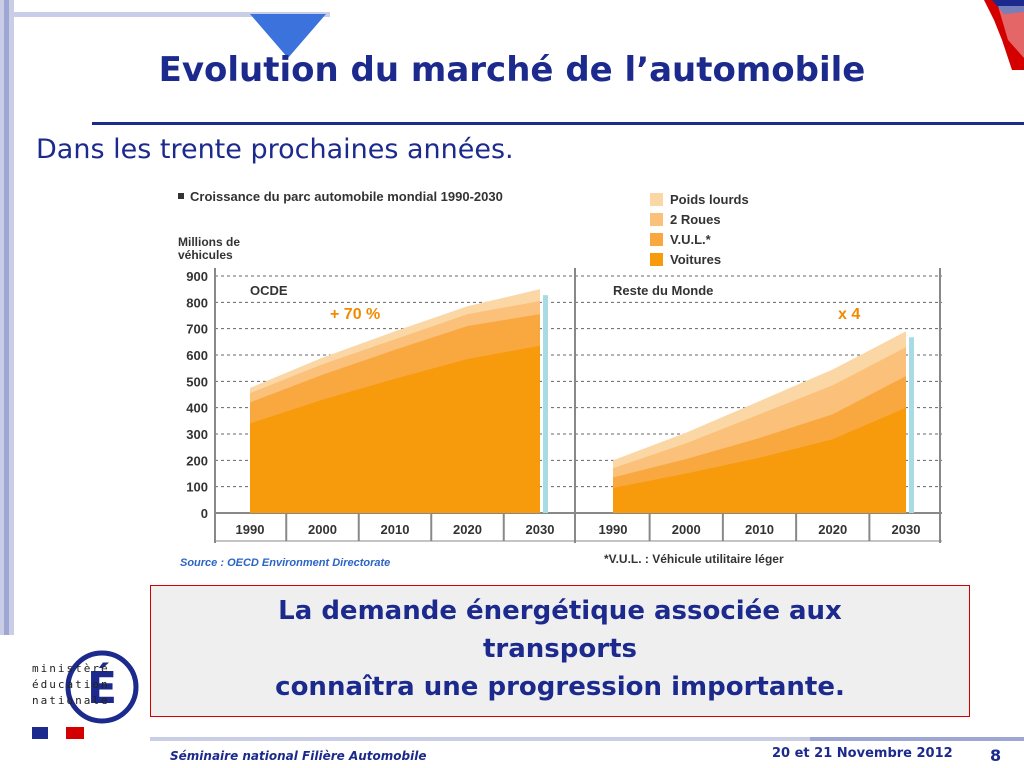 The height and width of the screenshot is (768, 1024). I want to click on y-tick-label: 700, so click(197, 329).